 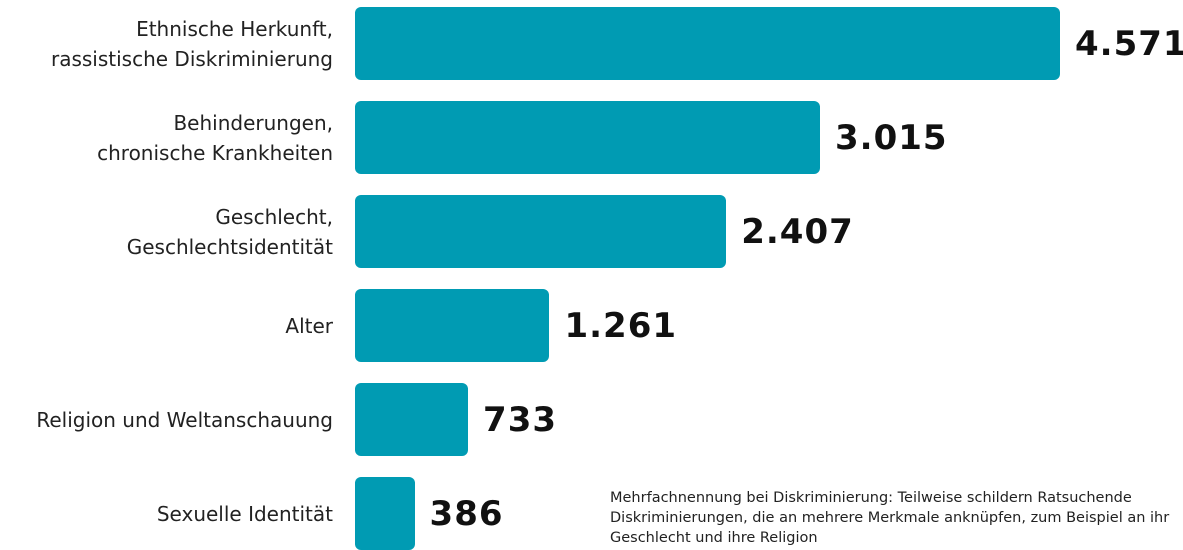 I want to click on category-label: Sexuelle Identität, so click(x=244, y=513).